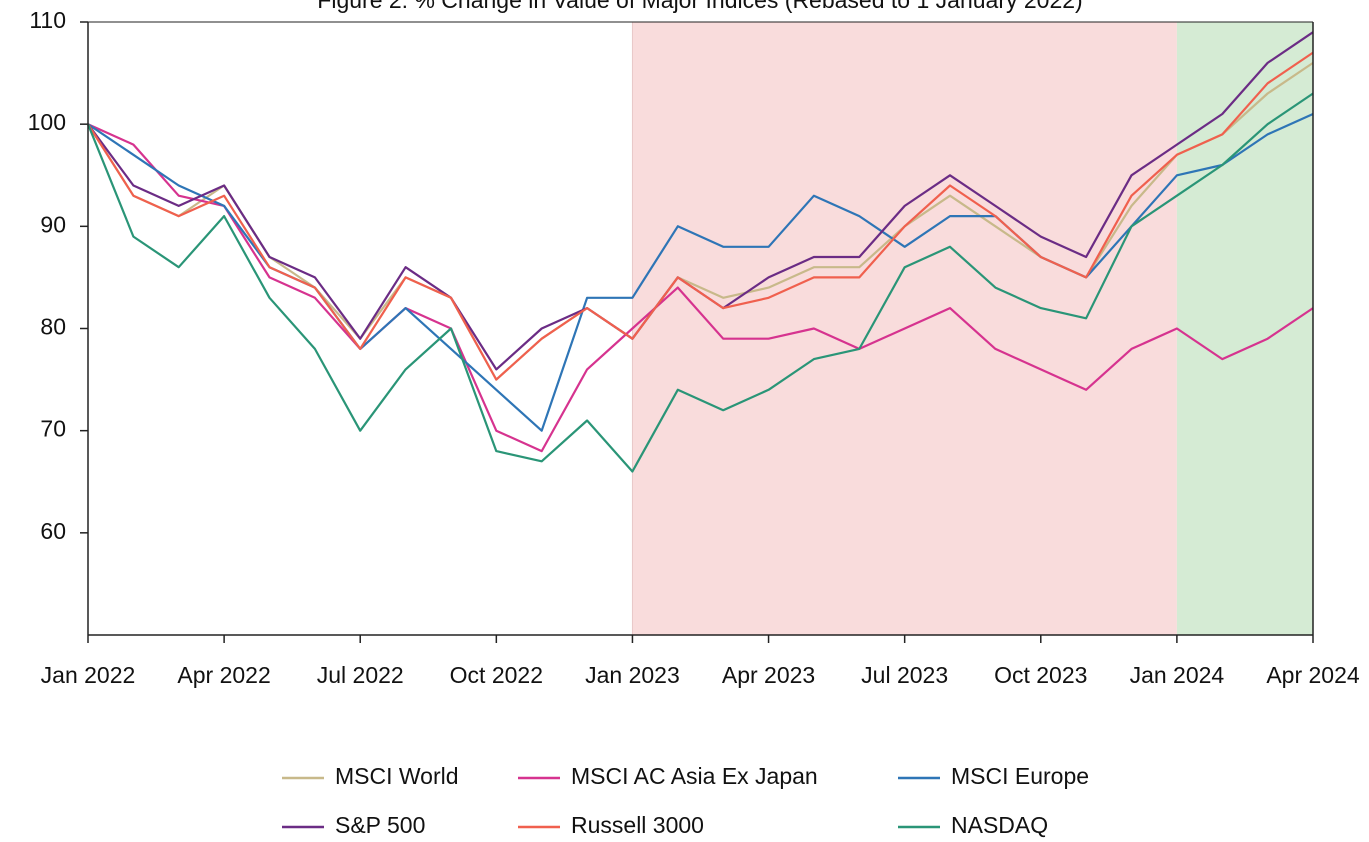 This screenshot has width=1369, height=842. I want to click on x-tick-label: Apr 2022, so click(223, 675).